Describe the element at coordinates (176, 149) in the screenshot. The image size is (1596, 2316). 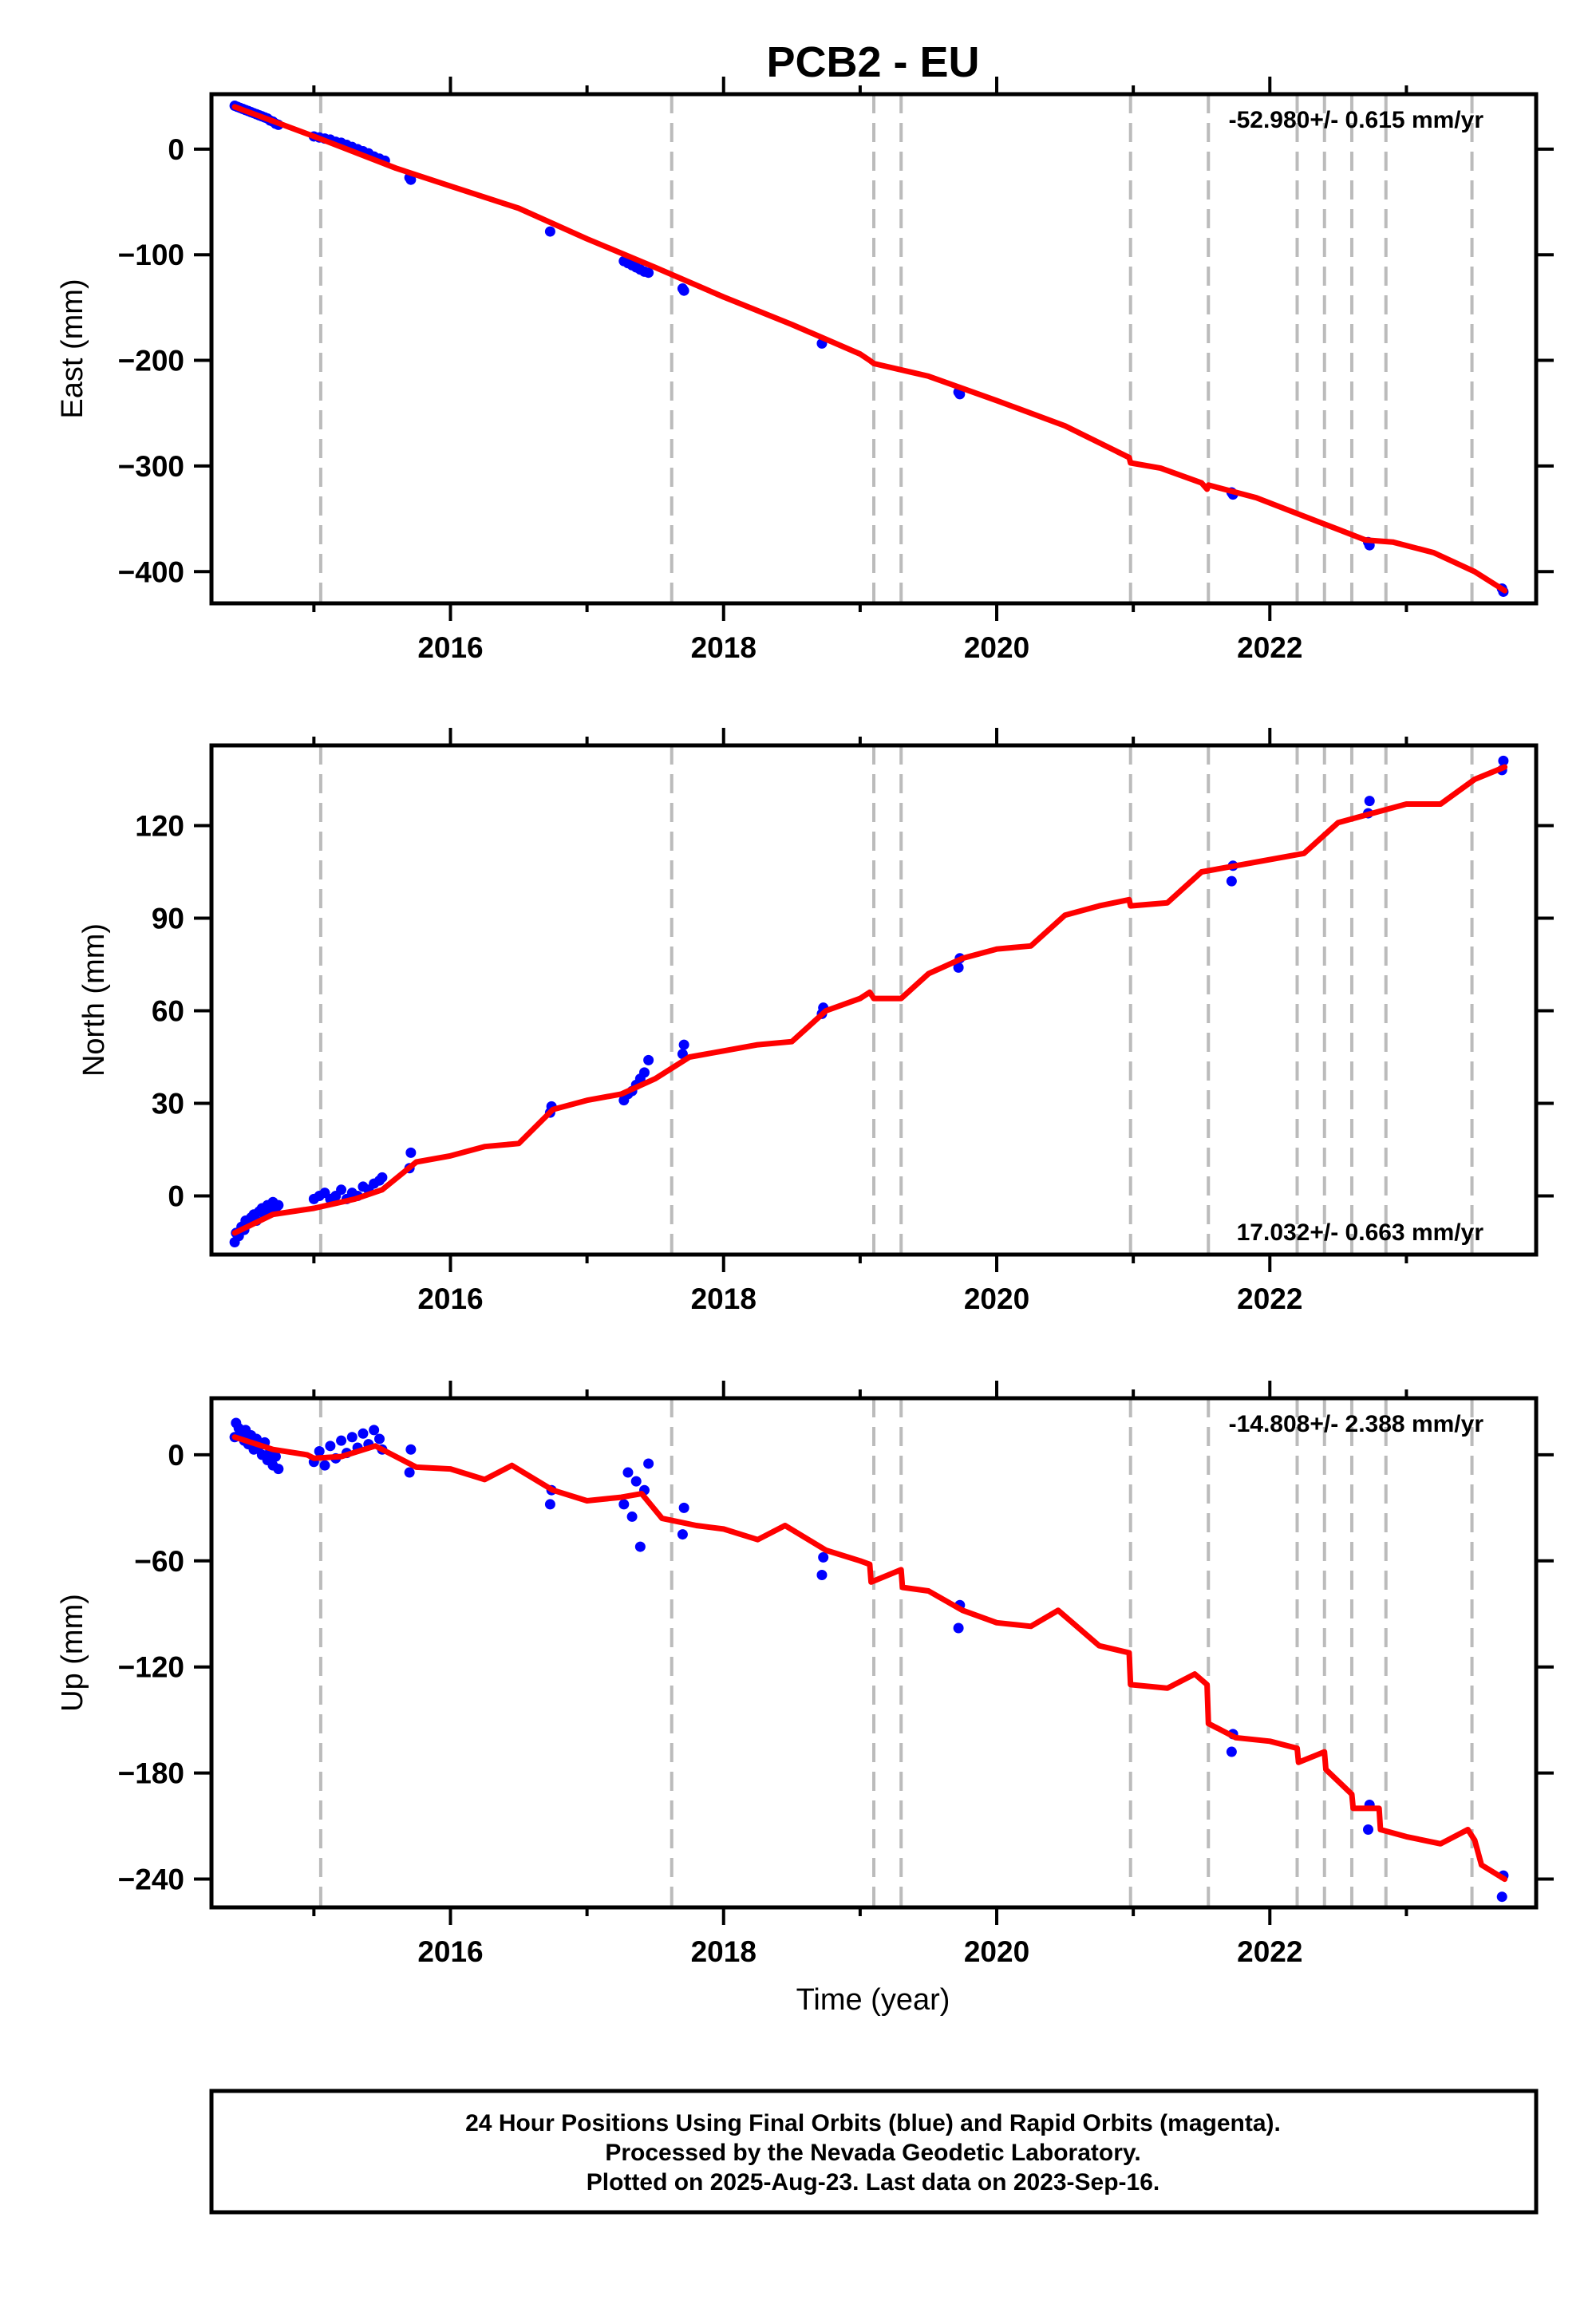
I see `east-y-tick-label-0: 0` at that location.